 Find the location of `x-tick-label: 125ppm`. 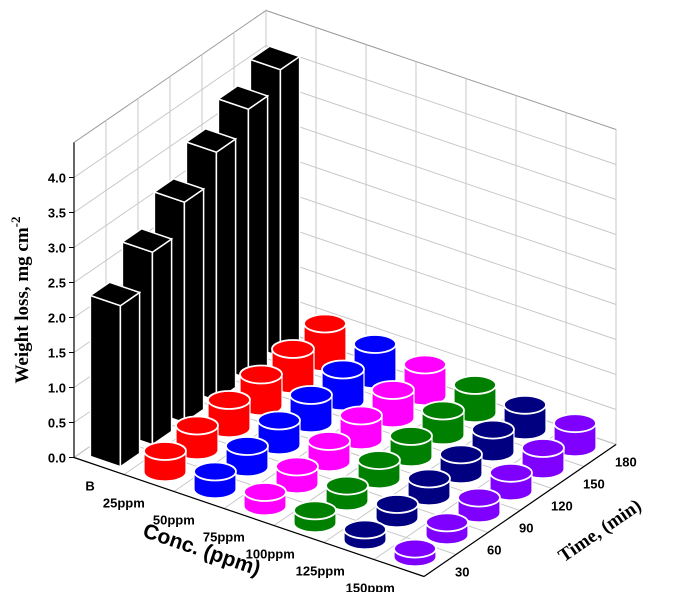

x-tick-label: 125ppm is located at coordinates (320, 570).